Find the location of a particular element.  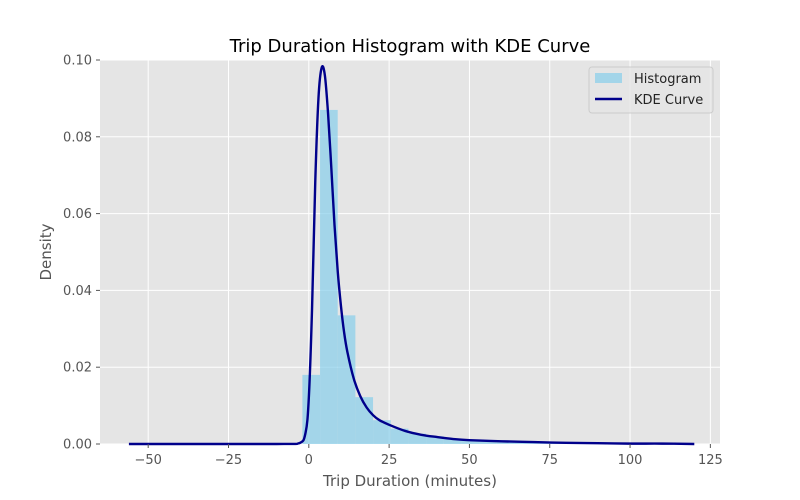

legend-kde-label: KDE Curve is located at coordinates (668, 100).